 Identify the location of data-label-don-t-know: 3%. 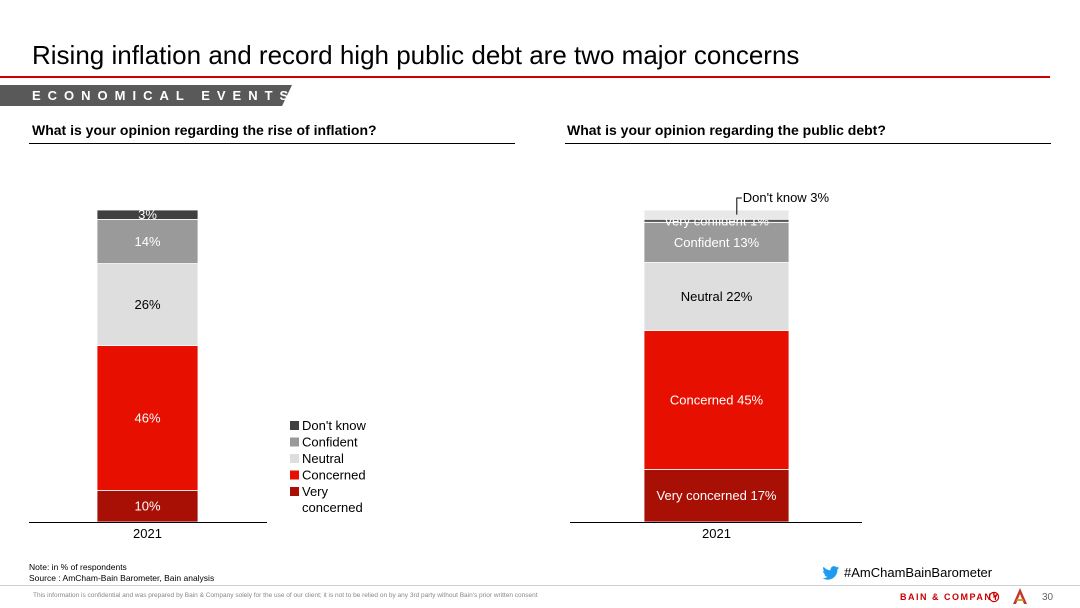
(147, 214).